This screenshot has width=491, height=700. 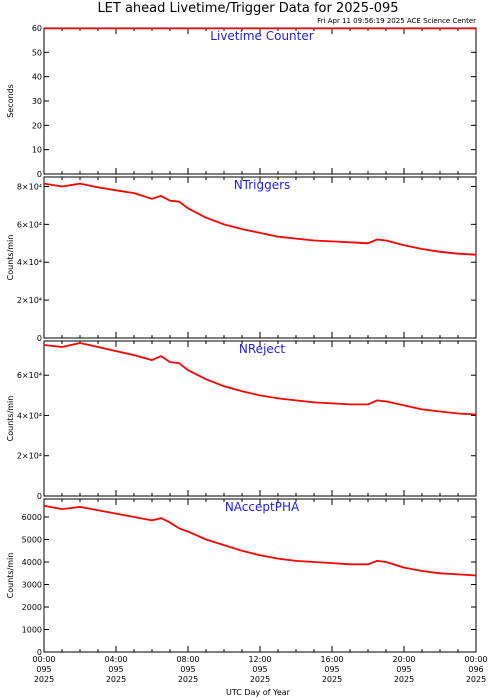 I want to click on y-tick-label: 4000, so click(x=32, y=562).